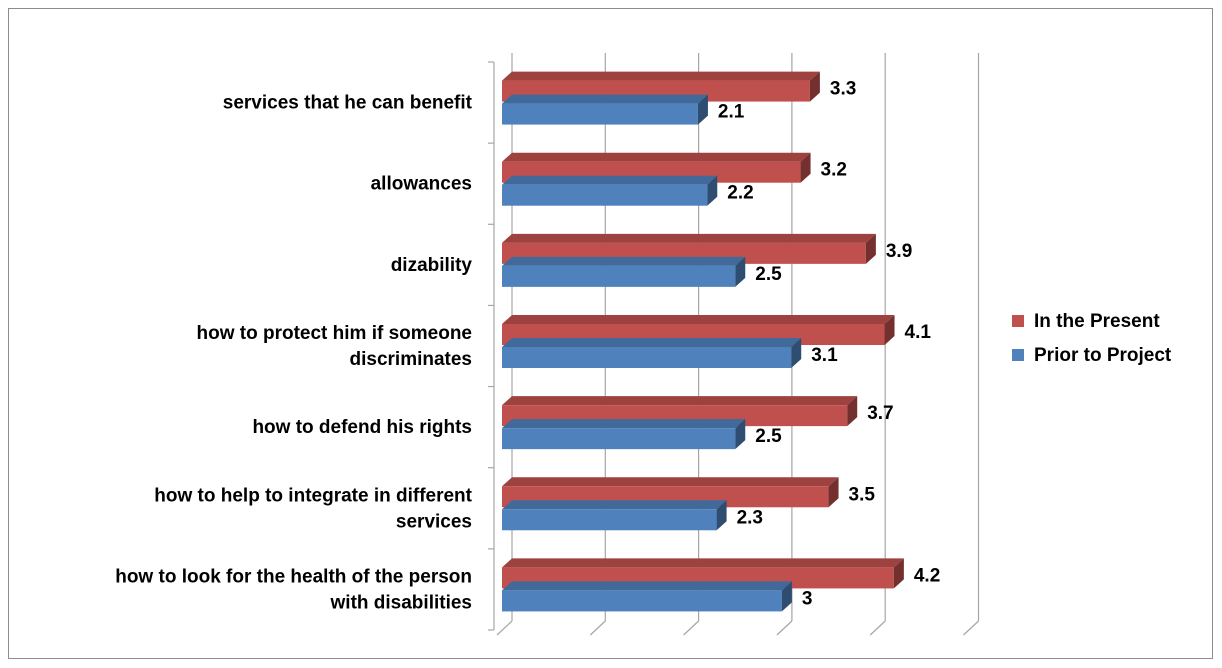 This screenshot has width=1222, height=668. What do you see at coordinates (334, 333) in the screenshot?
I see `category-label: how to protect him if someone` at bounding box center [334, 333].